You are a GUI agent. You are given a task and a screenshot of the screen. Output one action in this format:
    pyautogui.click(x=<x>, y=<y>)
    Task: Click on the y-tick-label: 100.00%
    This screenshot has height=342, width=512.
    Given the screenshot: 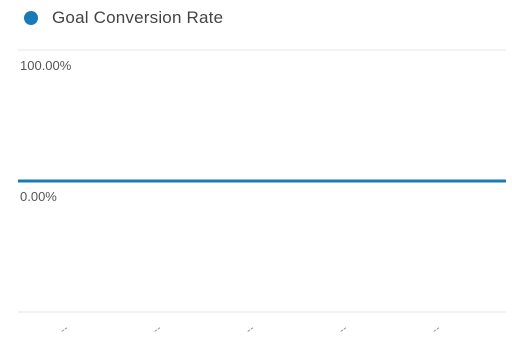 What is the action you would take?
    pyautogui.click(x=46, y=65)
    